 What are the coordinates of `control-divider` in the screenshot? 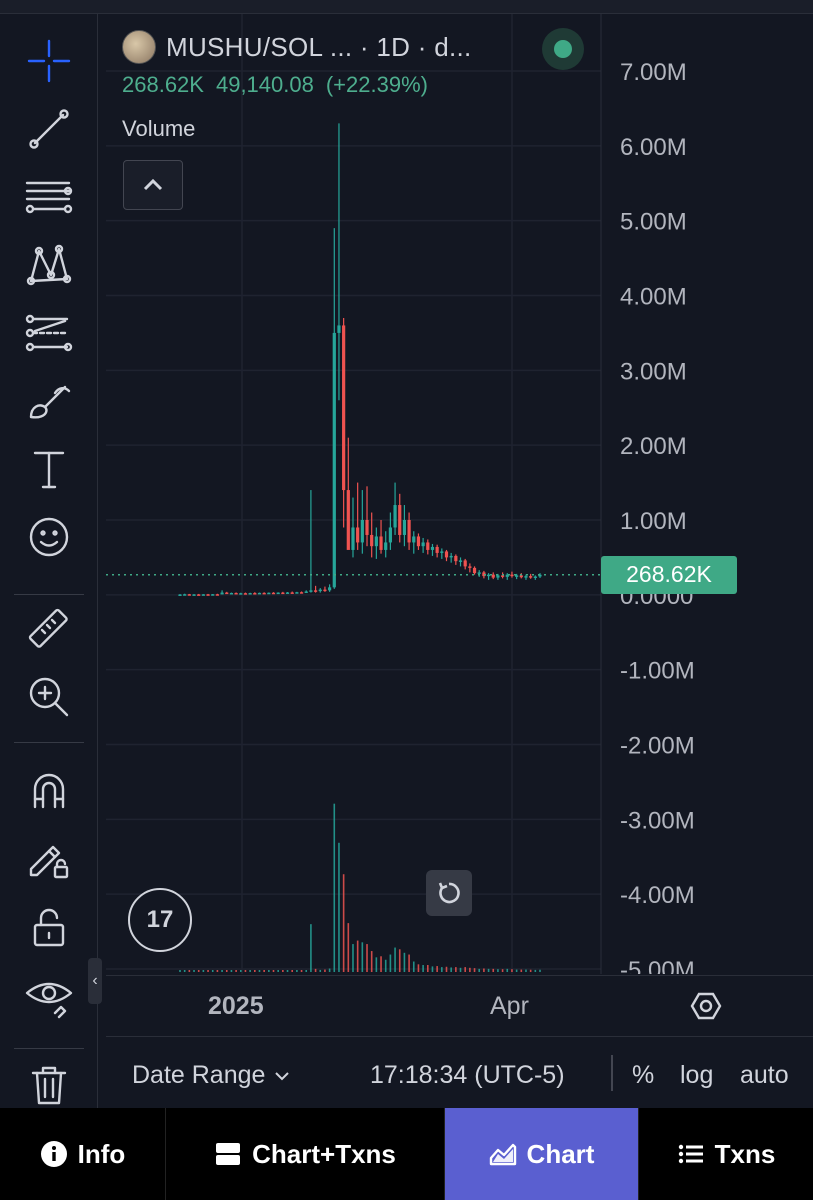 It's located at (612, 1073).